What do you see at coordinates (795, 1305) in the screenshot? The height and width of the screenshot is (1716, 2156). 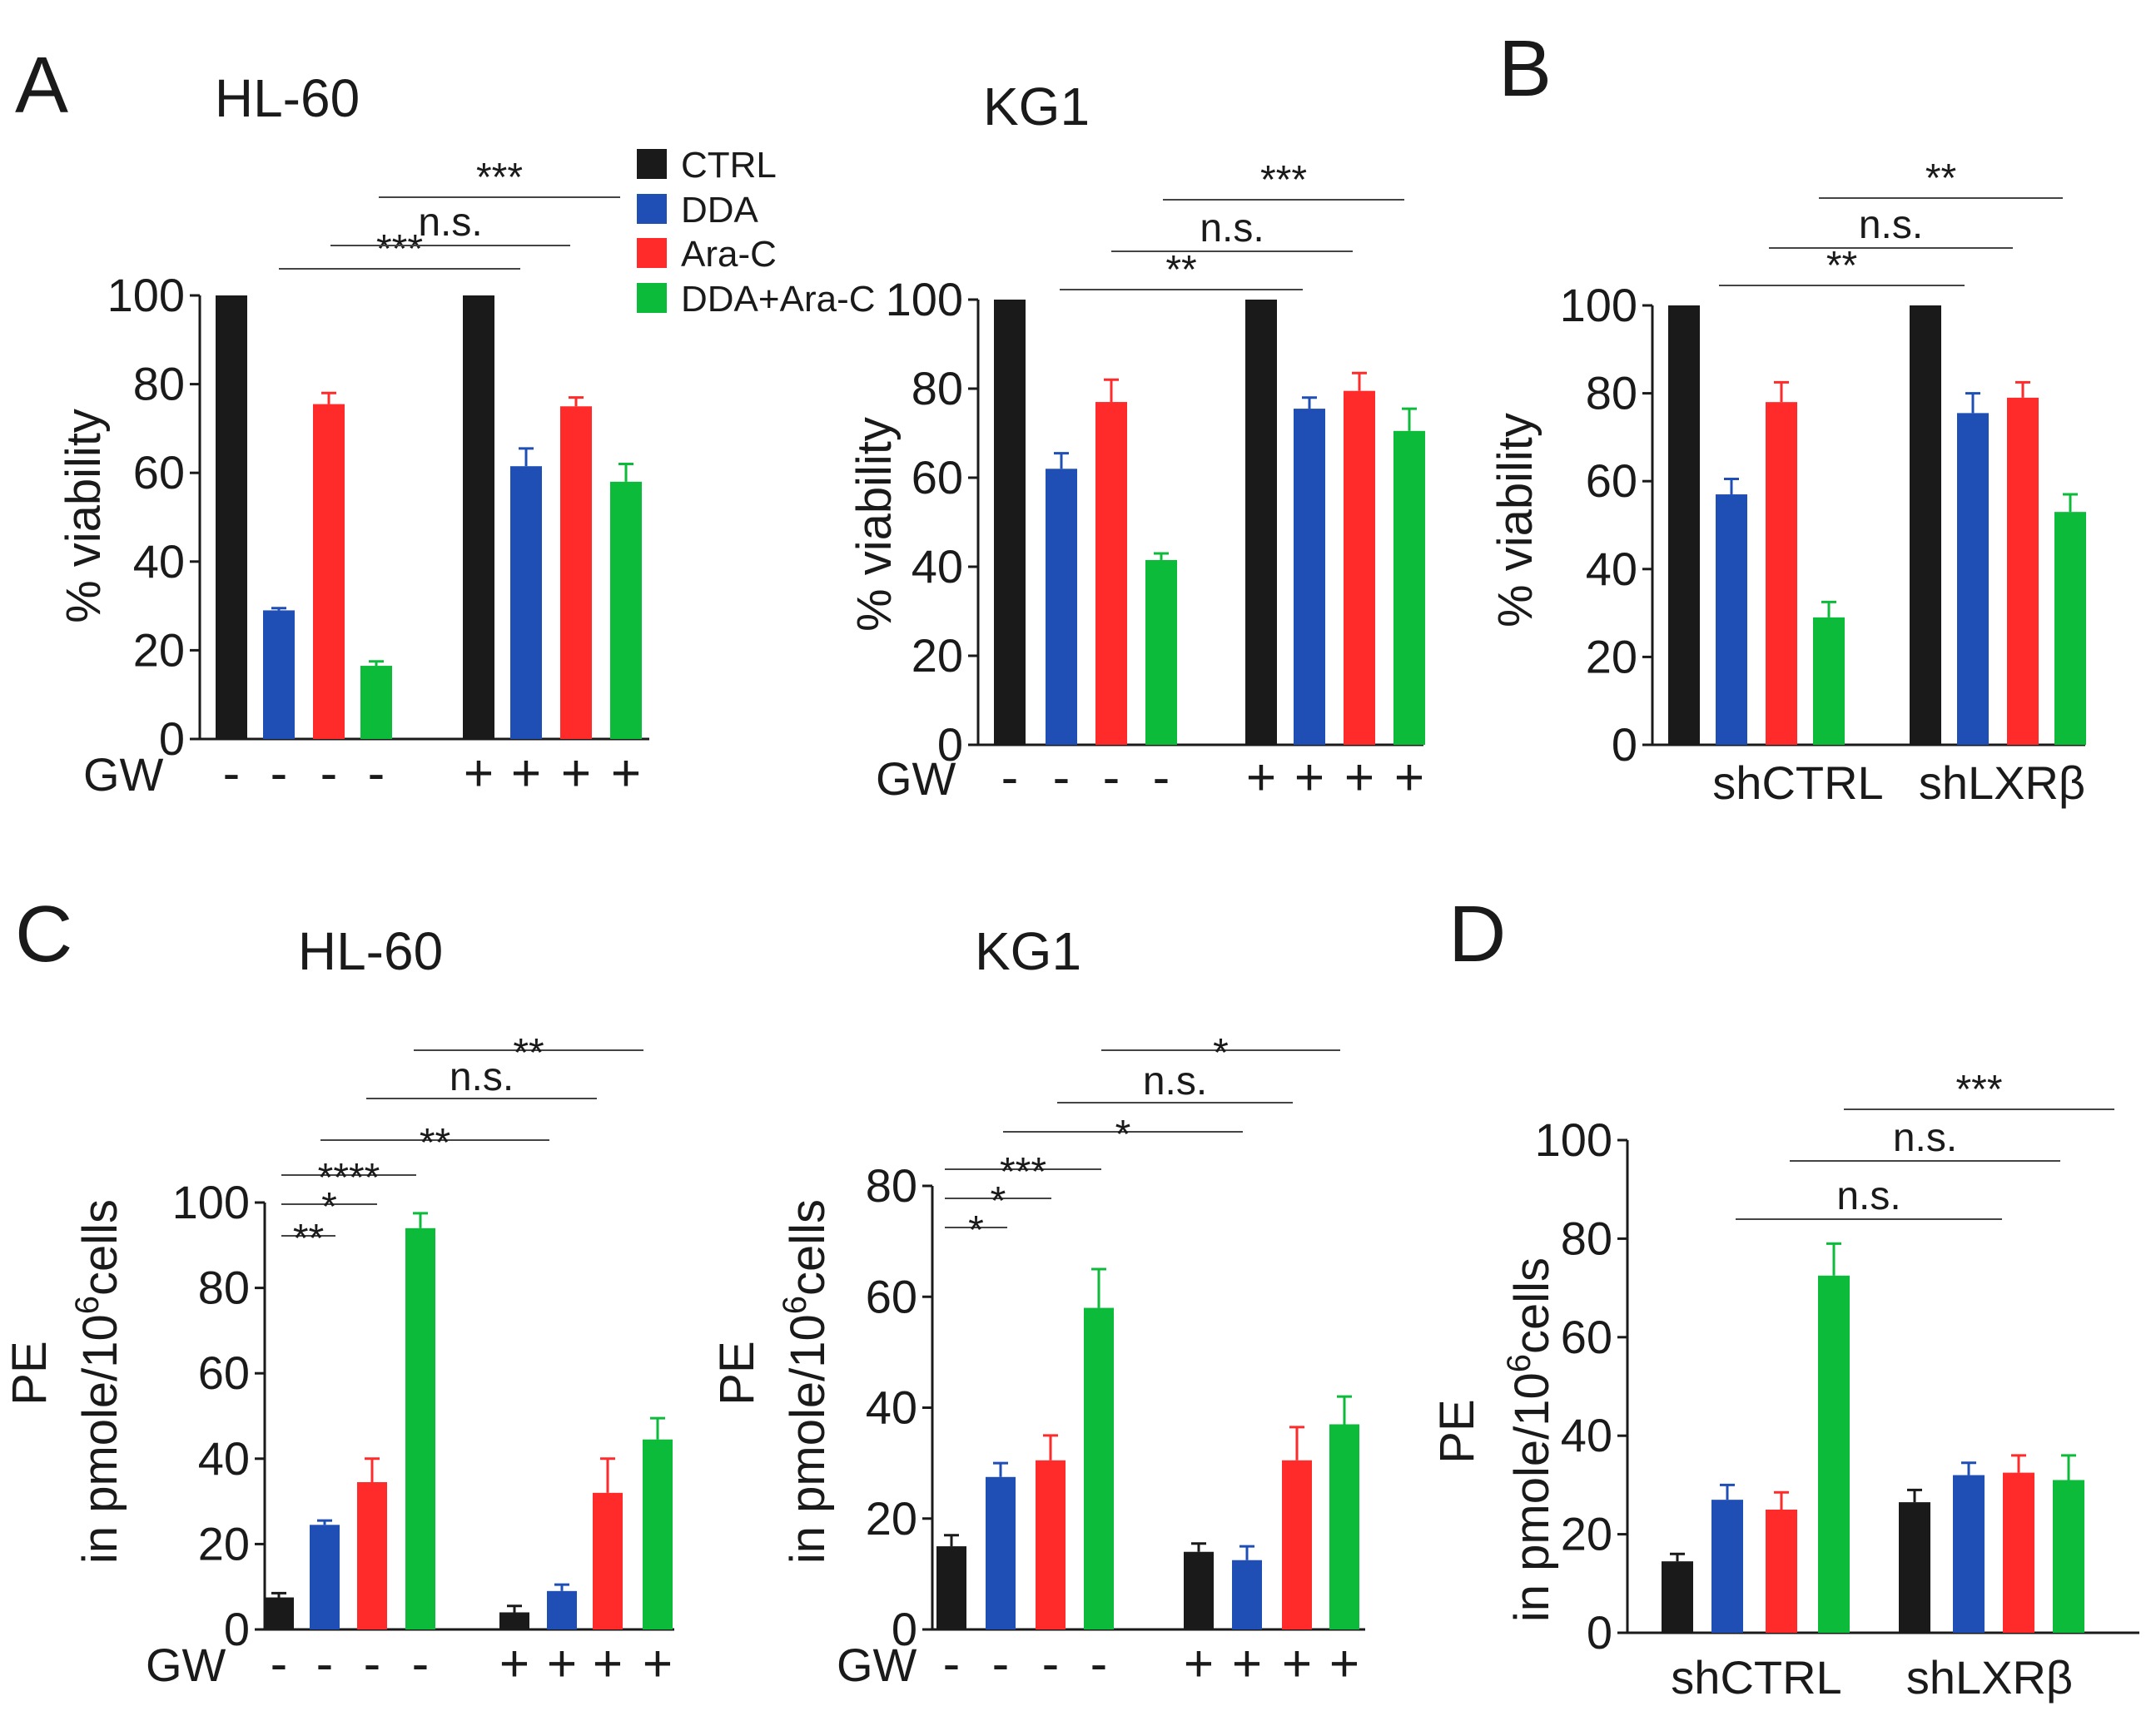 I see `y-axis-label-superscript: 6` at bounding box center [795, 1305].